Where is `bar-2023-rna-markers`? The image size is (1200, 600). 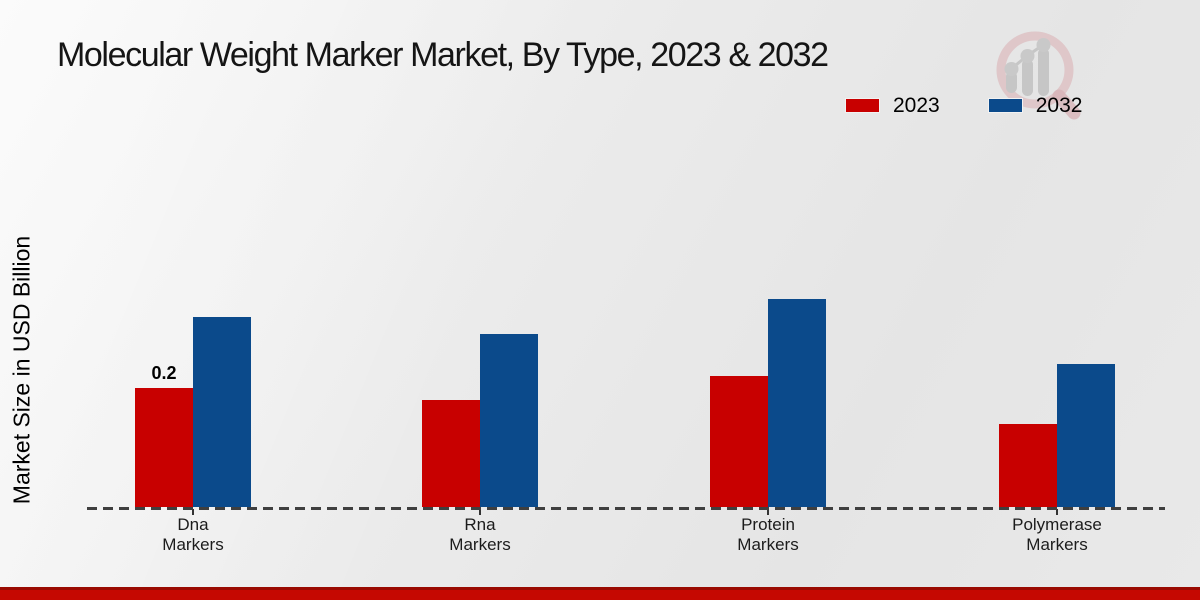 bar-2023-rna-markers is located at coordinates (451, 453).